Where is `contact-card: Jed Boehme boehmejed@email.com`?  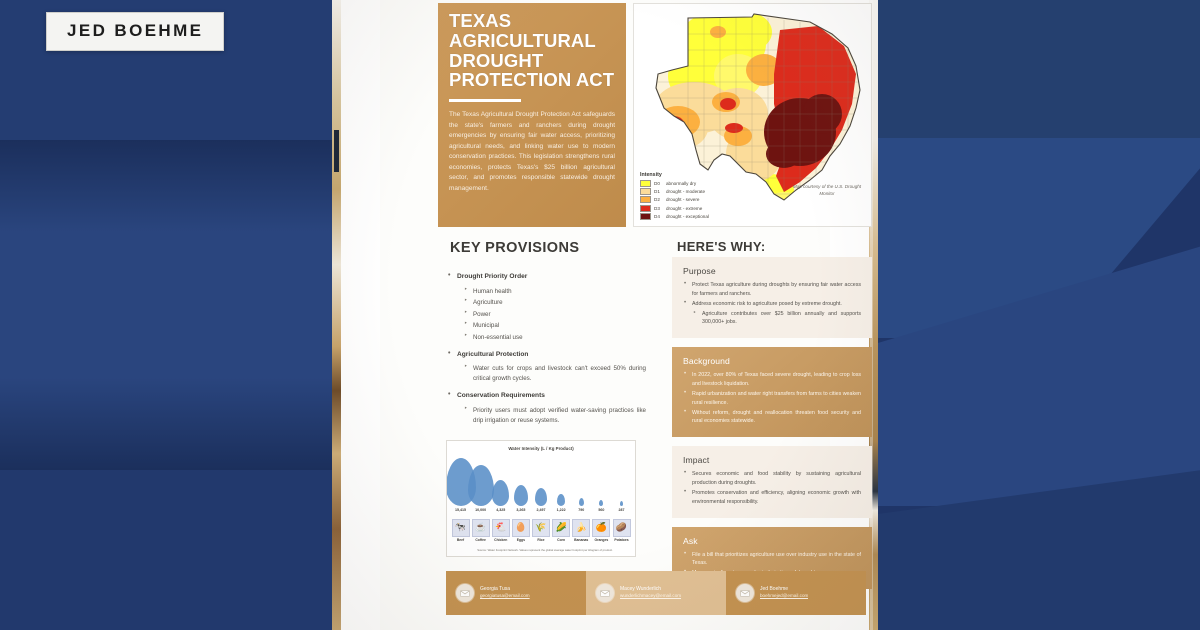
contact-card: Jed Boehme boehmejed@email.com is located at coordinates (796, 593).